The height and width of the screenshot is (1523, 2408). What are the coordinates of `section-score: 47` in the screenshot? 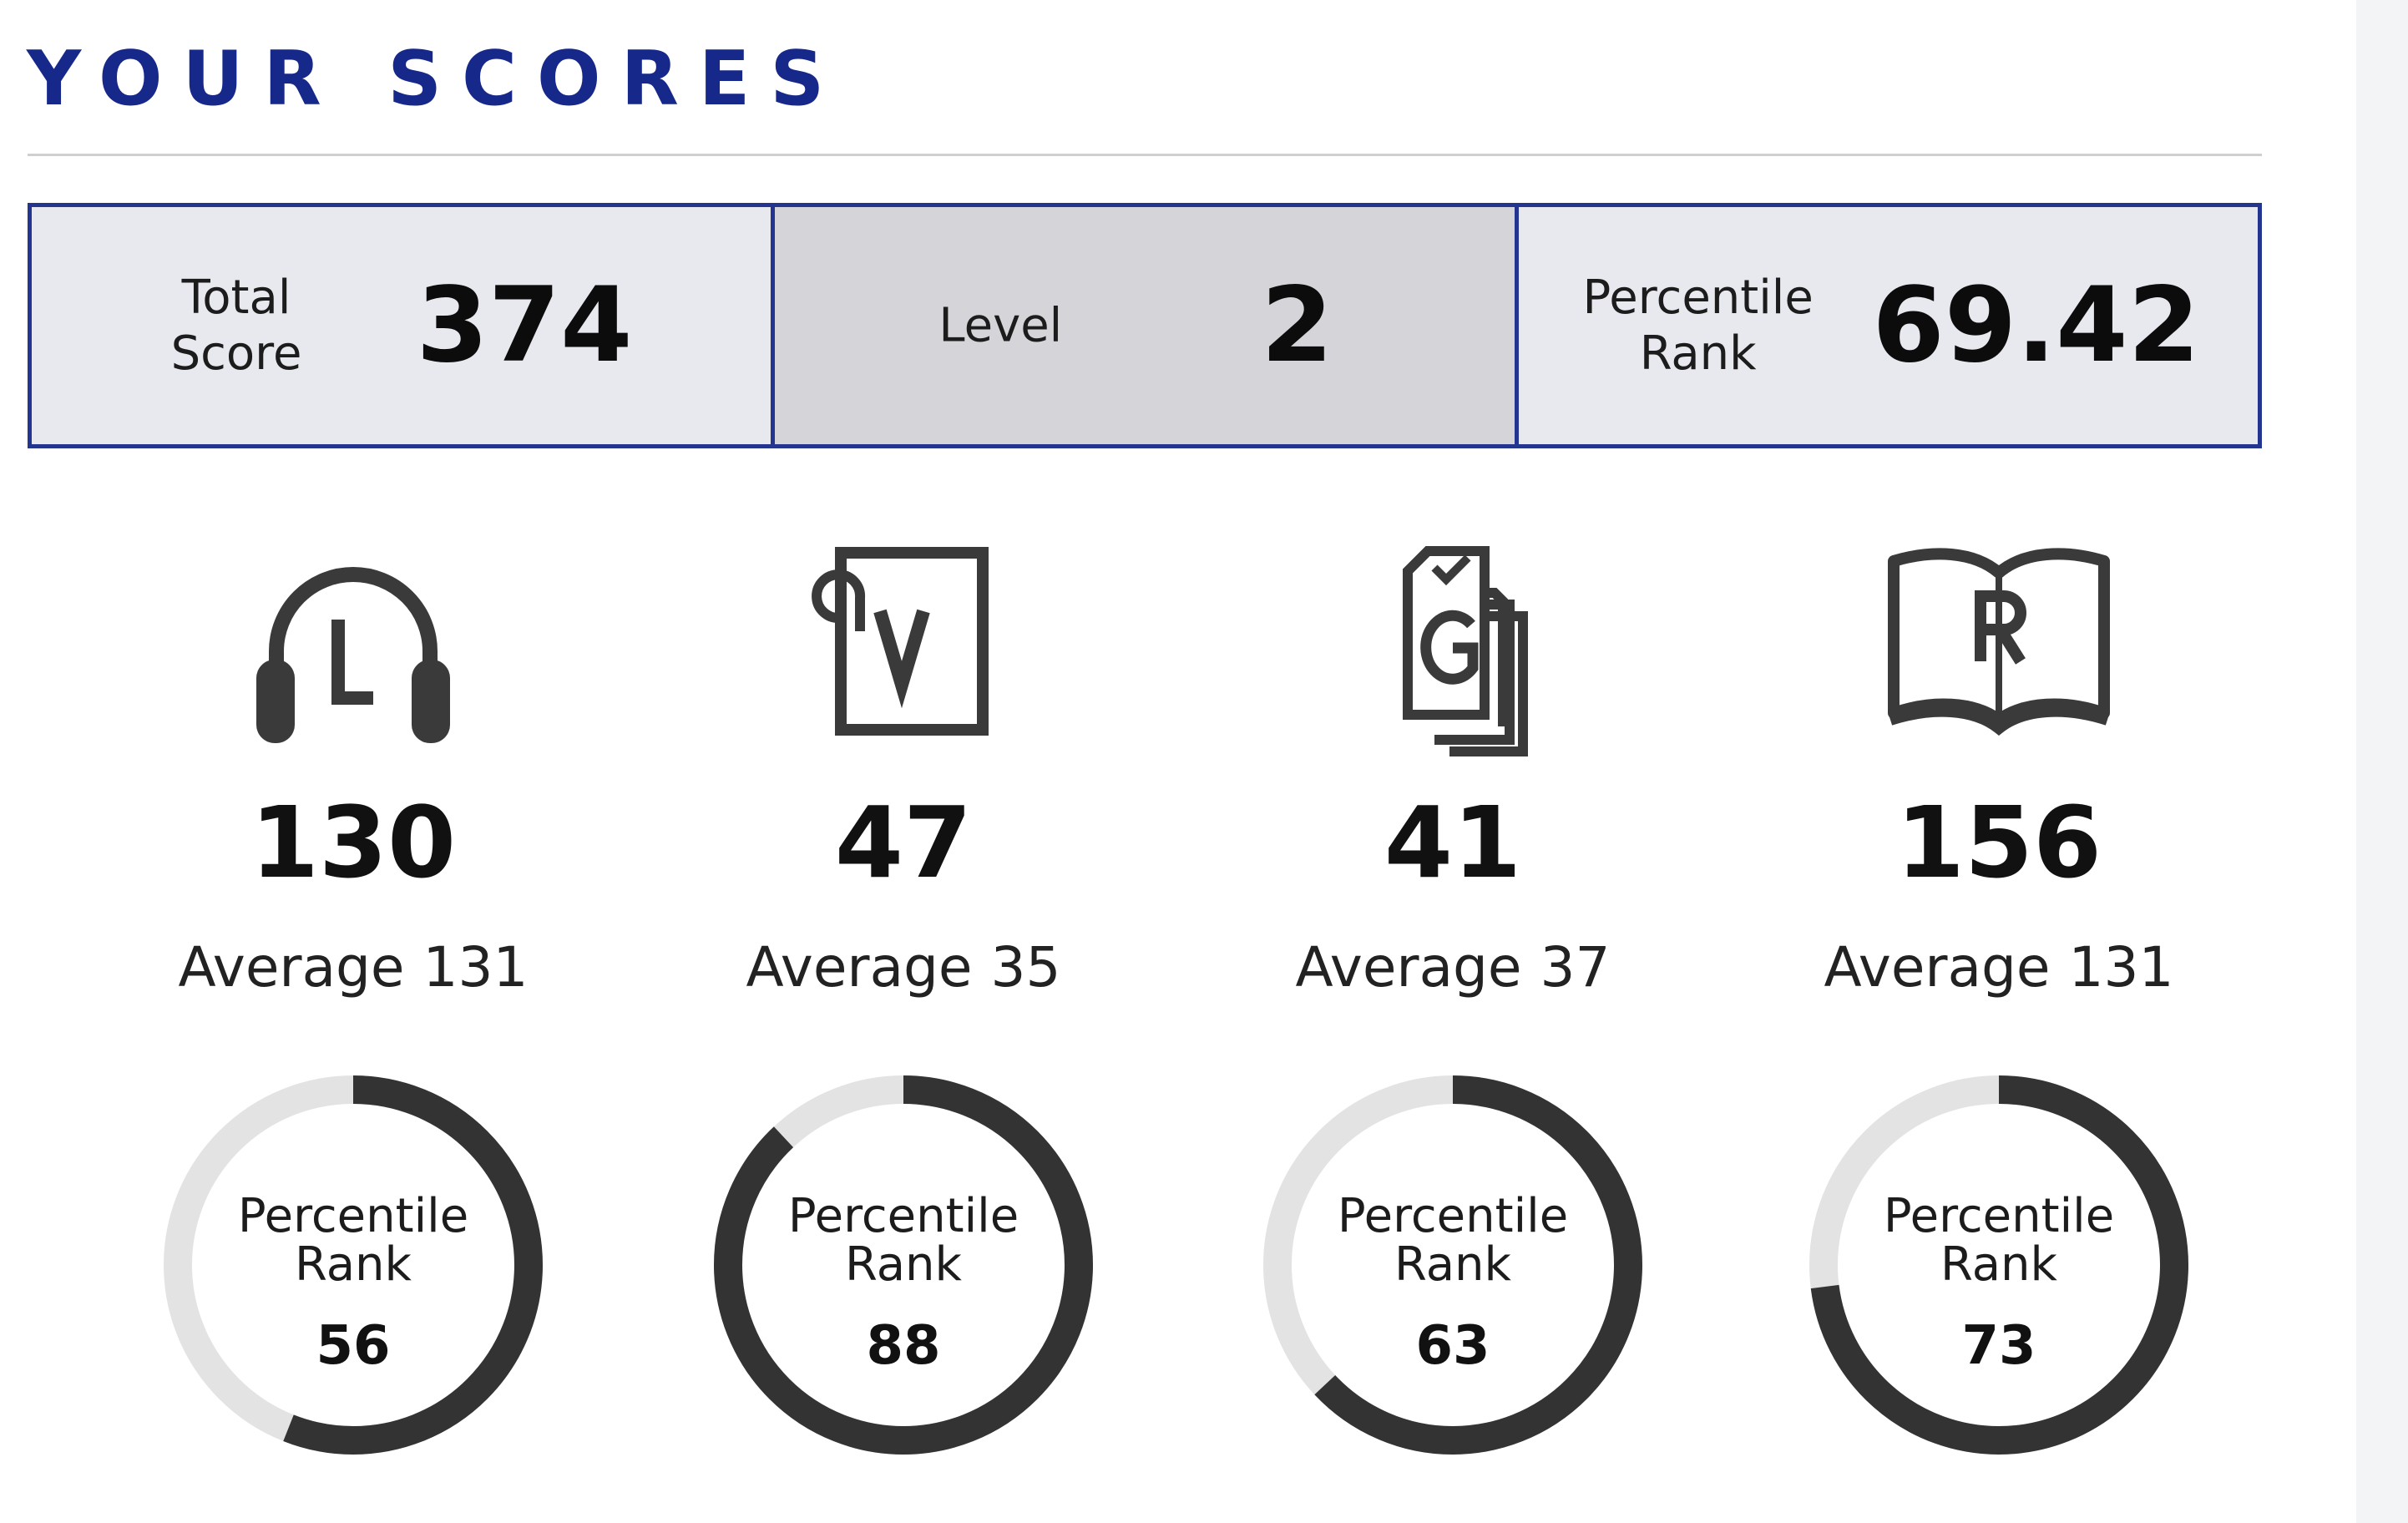 It's located at (903, 842).